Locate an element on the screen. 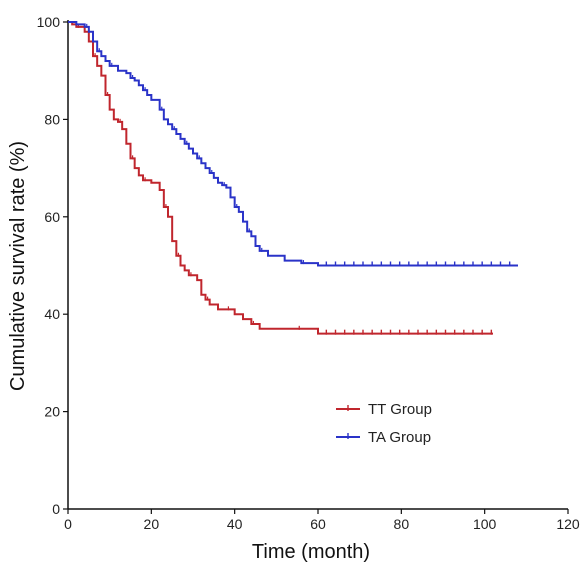  x-tick-label: 120 is located at coordinates (568, 524).